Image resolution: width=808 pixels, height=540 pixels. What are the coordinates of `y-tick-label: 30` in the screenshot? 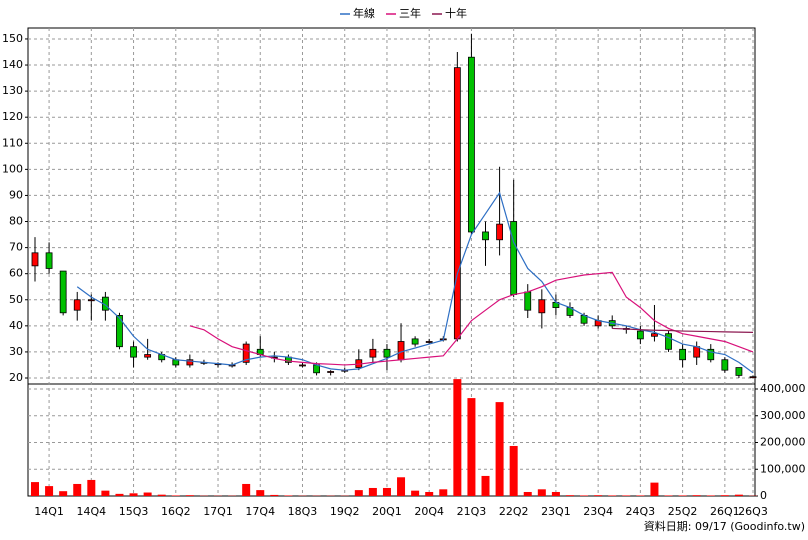 It's located at (16, 351).